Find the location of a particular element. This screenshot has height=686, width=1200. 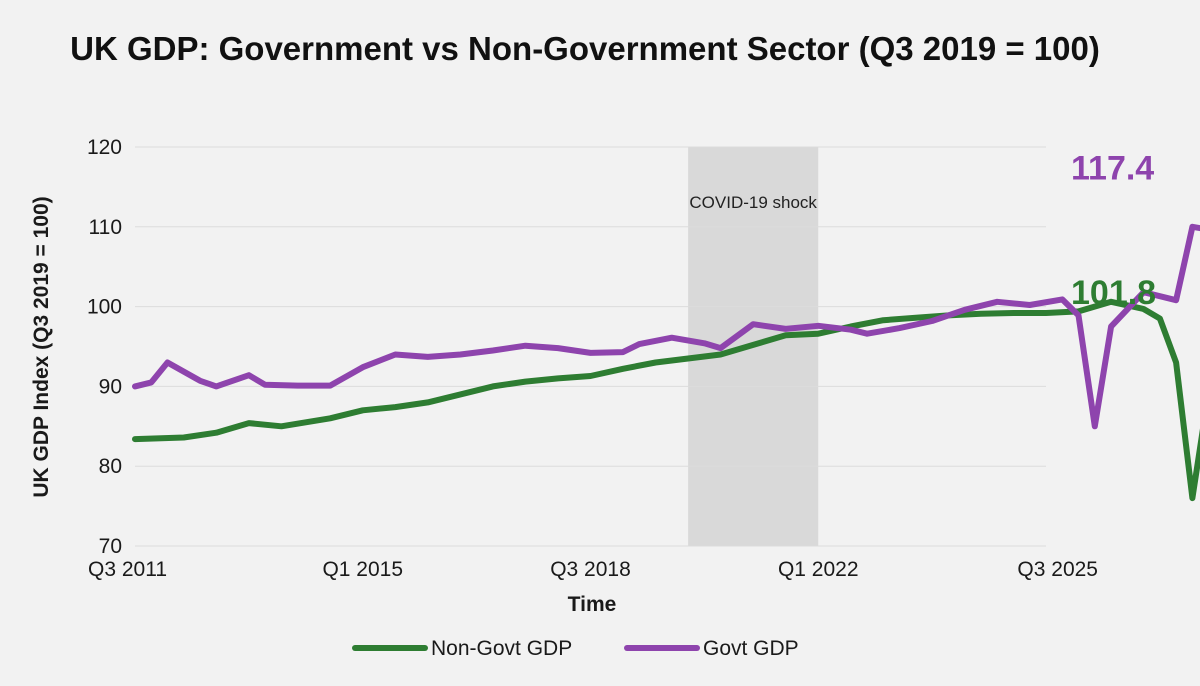

x-tick-label-q3-2018: Q3 2018 is located at coordinates (590, 569).